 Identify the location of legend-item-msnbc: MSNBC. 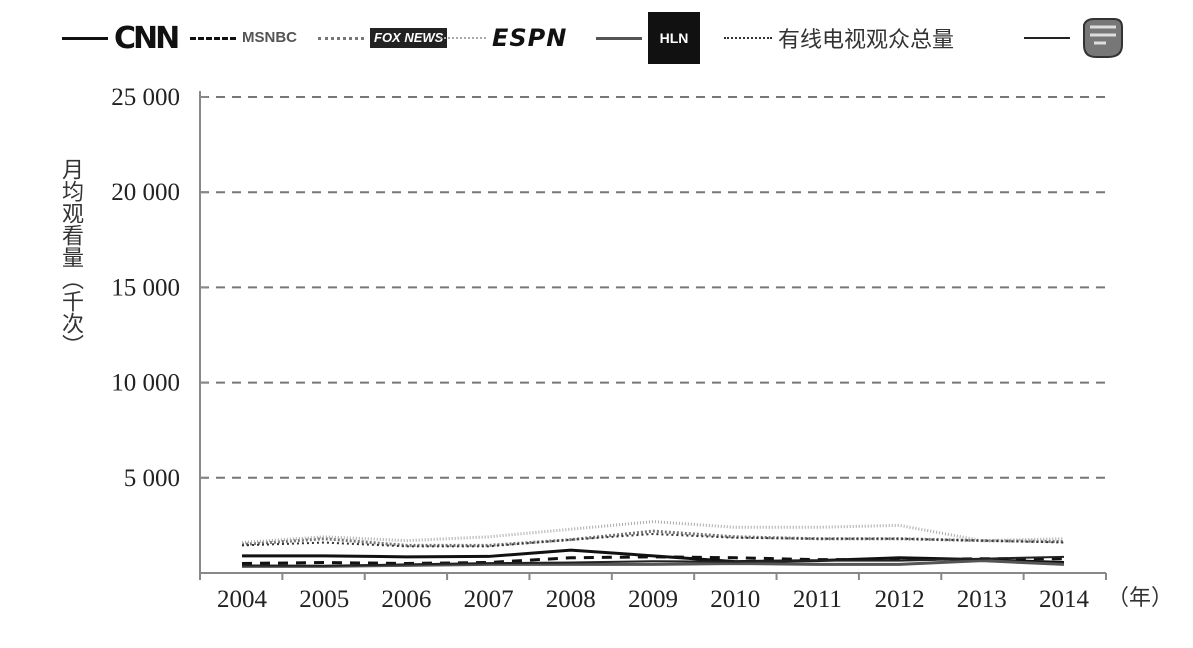
(246, 38).